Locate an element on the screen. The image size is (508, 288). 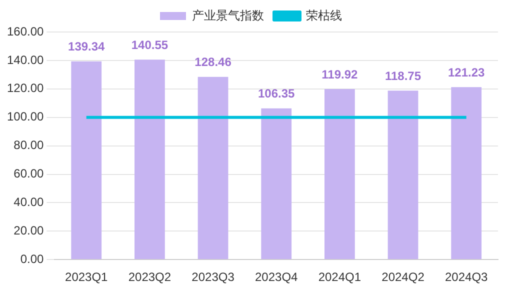
x-tick-label: 2024Q1 is located at coordinates (340, 277).